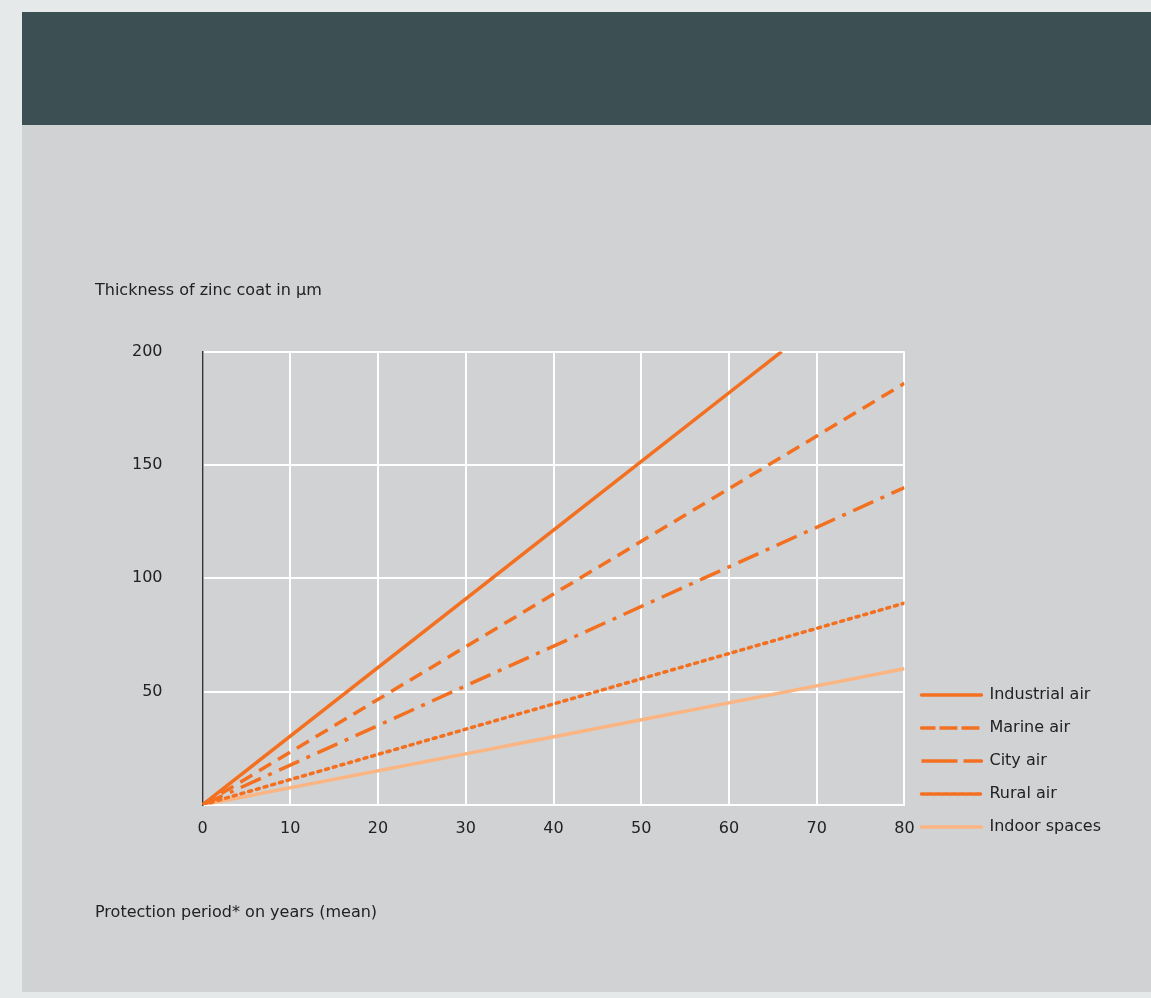 Image resolution: width=1151 pixels, height=998 pixels. Describe the element at coordinates (1040, 694) in the screenshot. I see `legend-label: Industrial air` at that location.